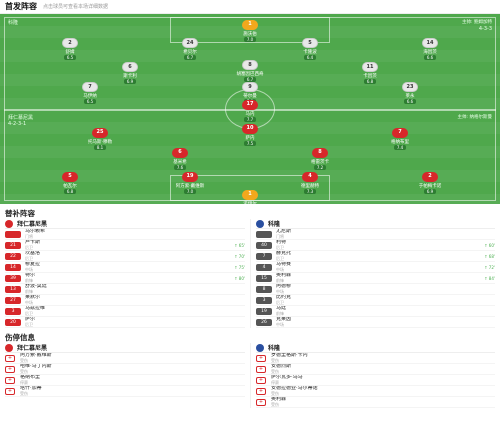  What do you see at coordinates (125, 289) in the screenshot?
I see `sub-row: 13 舒波-莫廷 前锋` at bounding box center [125, 289].